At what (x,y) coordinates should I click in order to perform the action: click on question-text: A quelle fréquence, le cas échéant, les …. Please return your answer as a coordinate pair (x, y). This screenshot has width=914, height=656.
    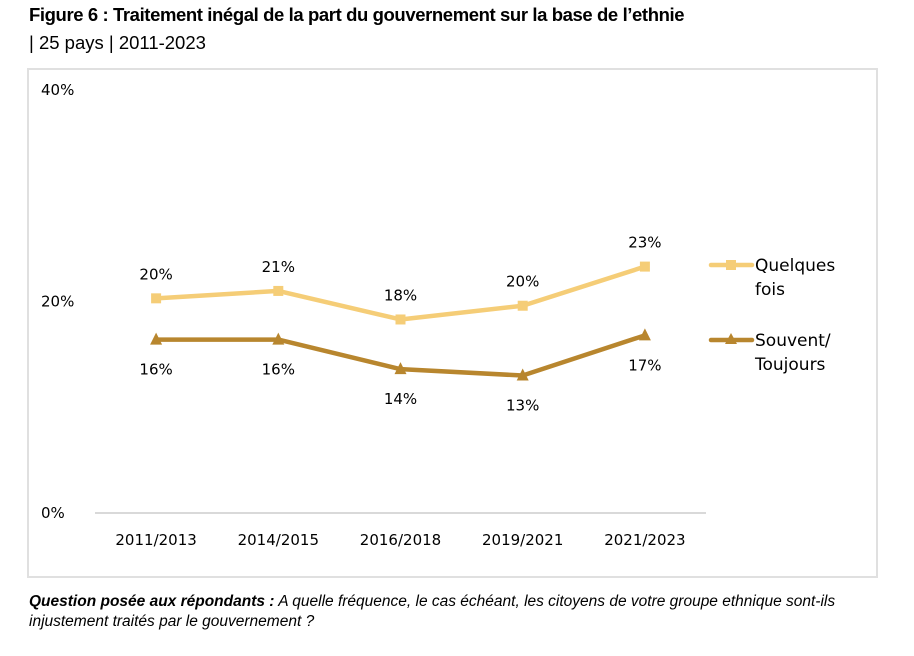
    Looking at the image, I should click on (432, 611).